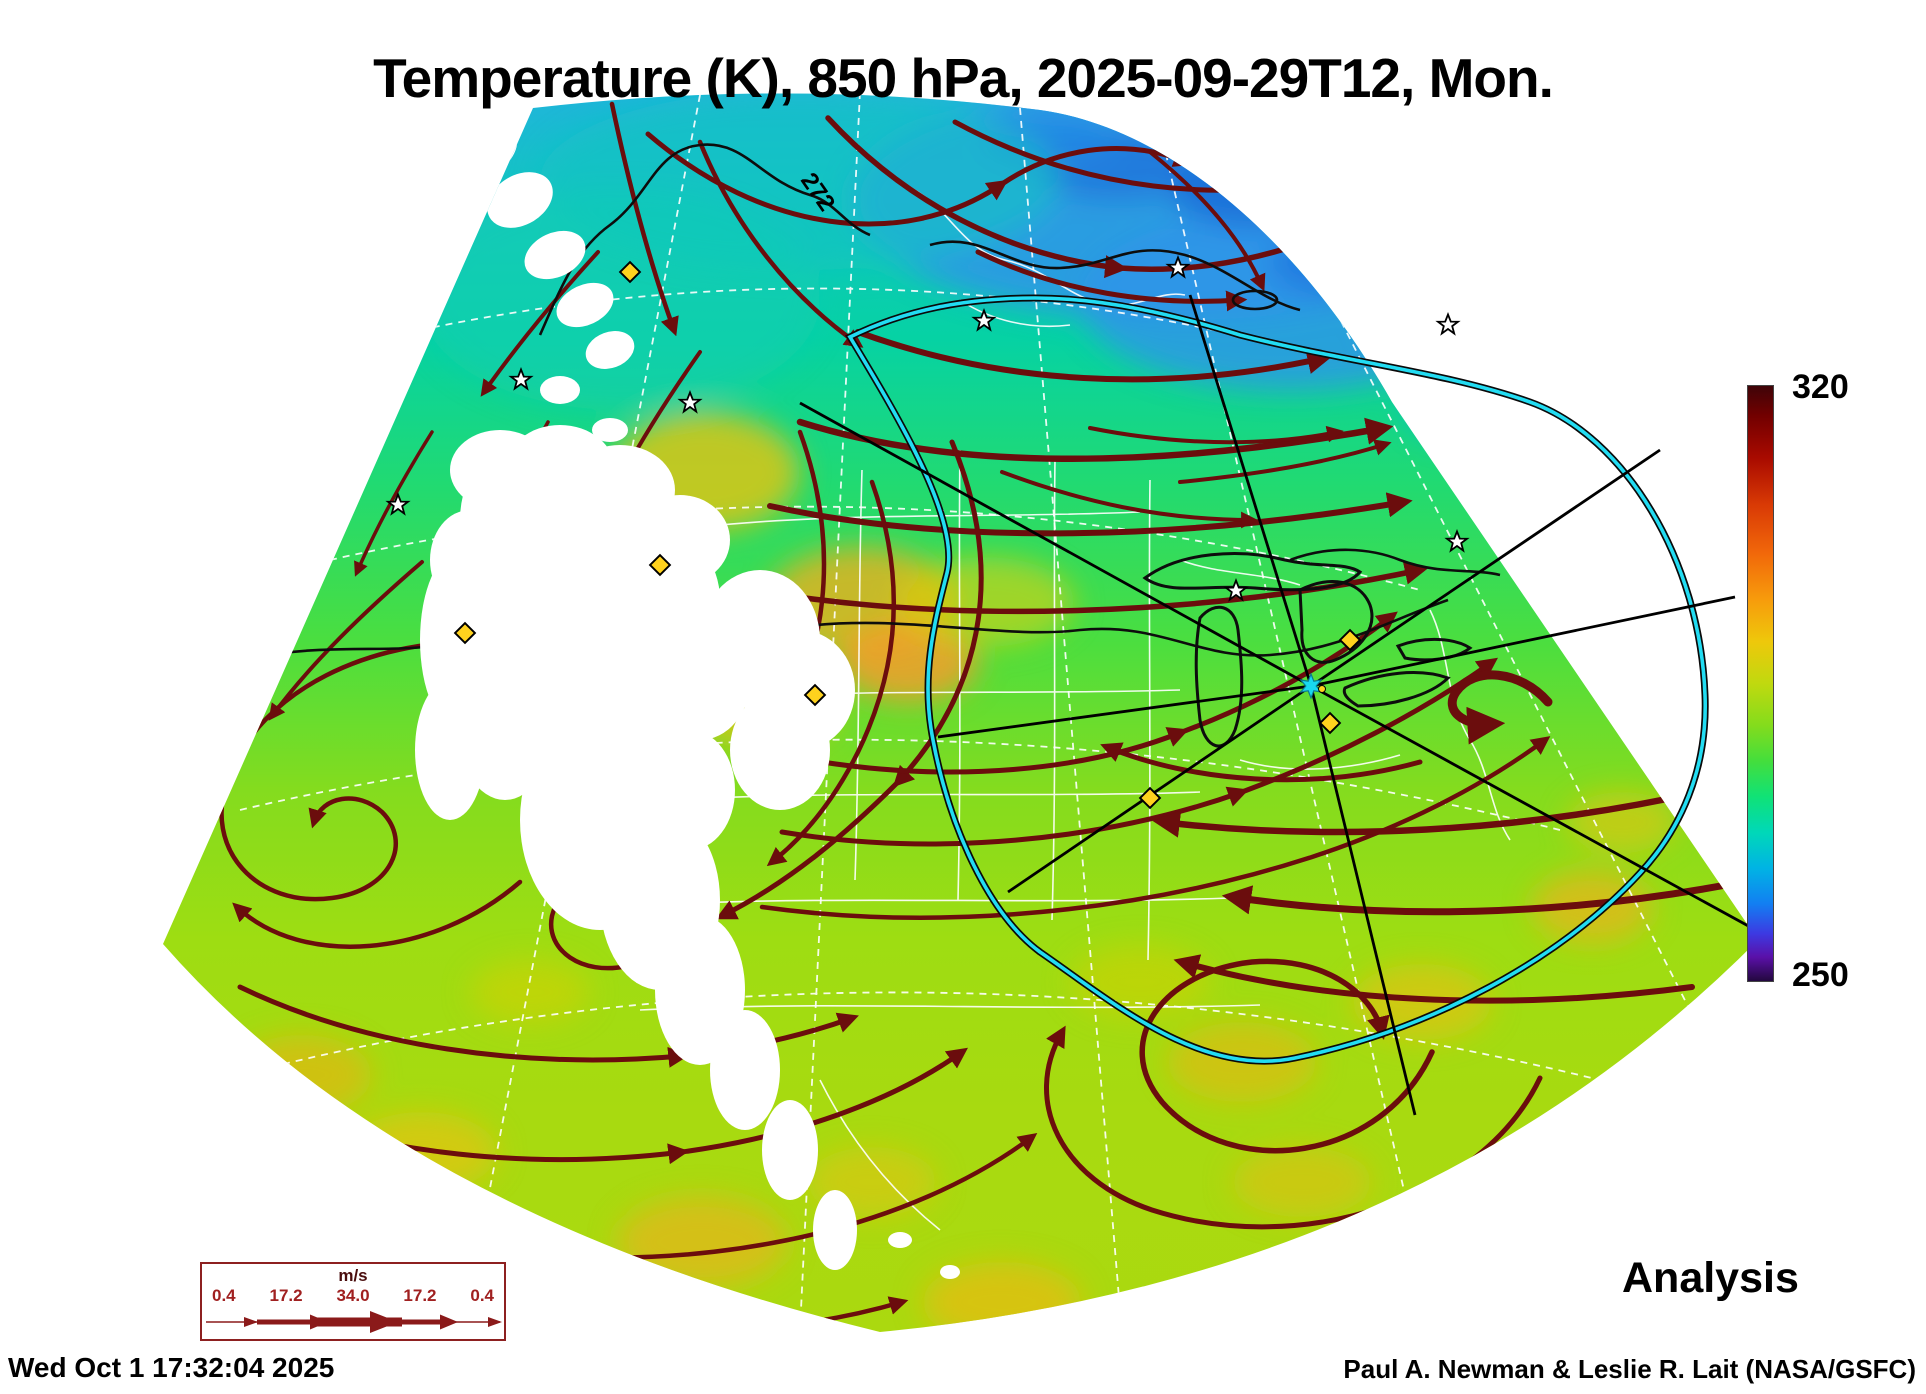  What do you see at coordinates (1710, 1278) in the screenshot?
I see `analysis-mode-label: Analysis` at bounding box center [1710, 1278].